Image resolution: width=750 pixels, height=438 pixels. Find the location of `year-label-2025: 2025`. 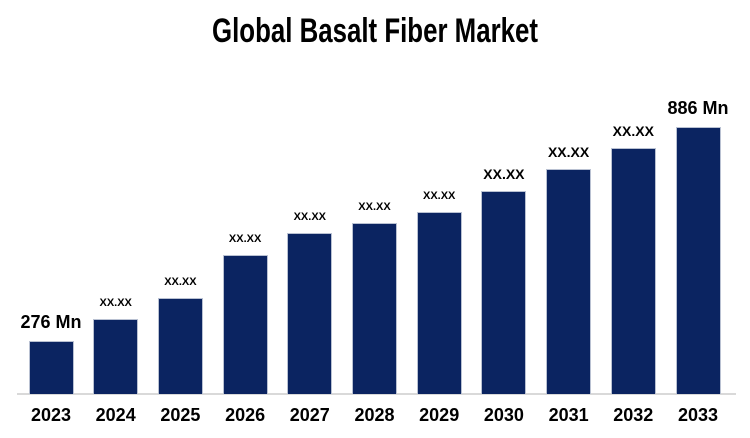

year-label-2025: 2025 is located at coordinates (180, 415).